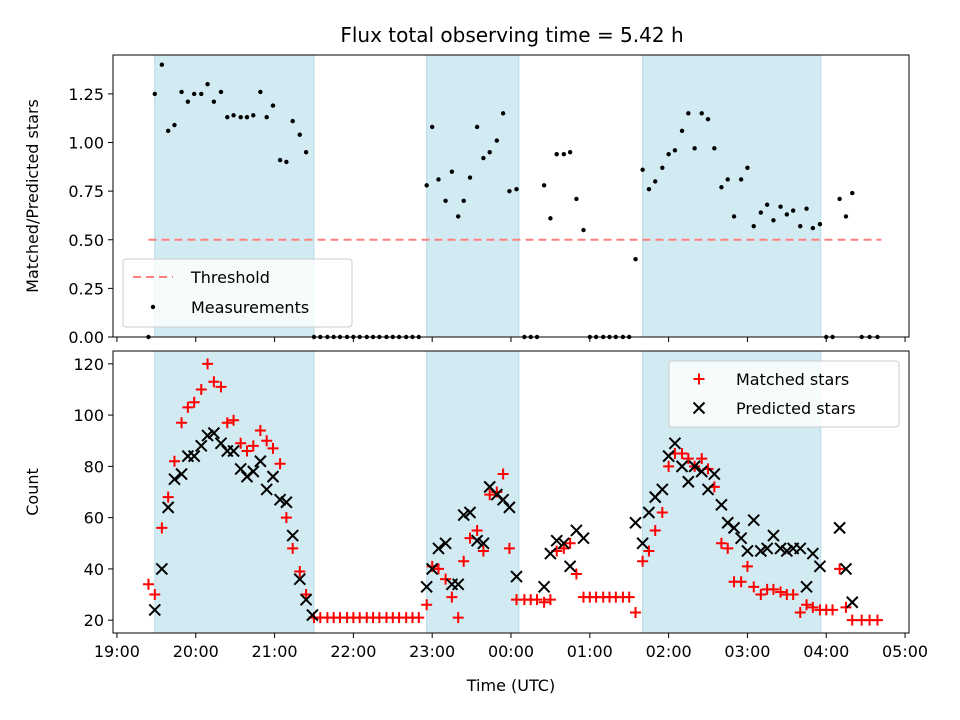 The image size is (960, 720). What do you see at coordinates (230, 277) in the screenshot?
I see `legend-threshold-label: Threshold` at bounding box center [230, 277].